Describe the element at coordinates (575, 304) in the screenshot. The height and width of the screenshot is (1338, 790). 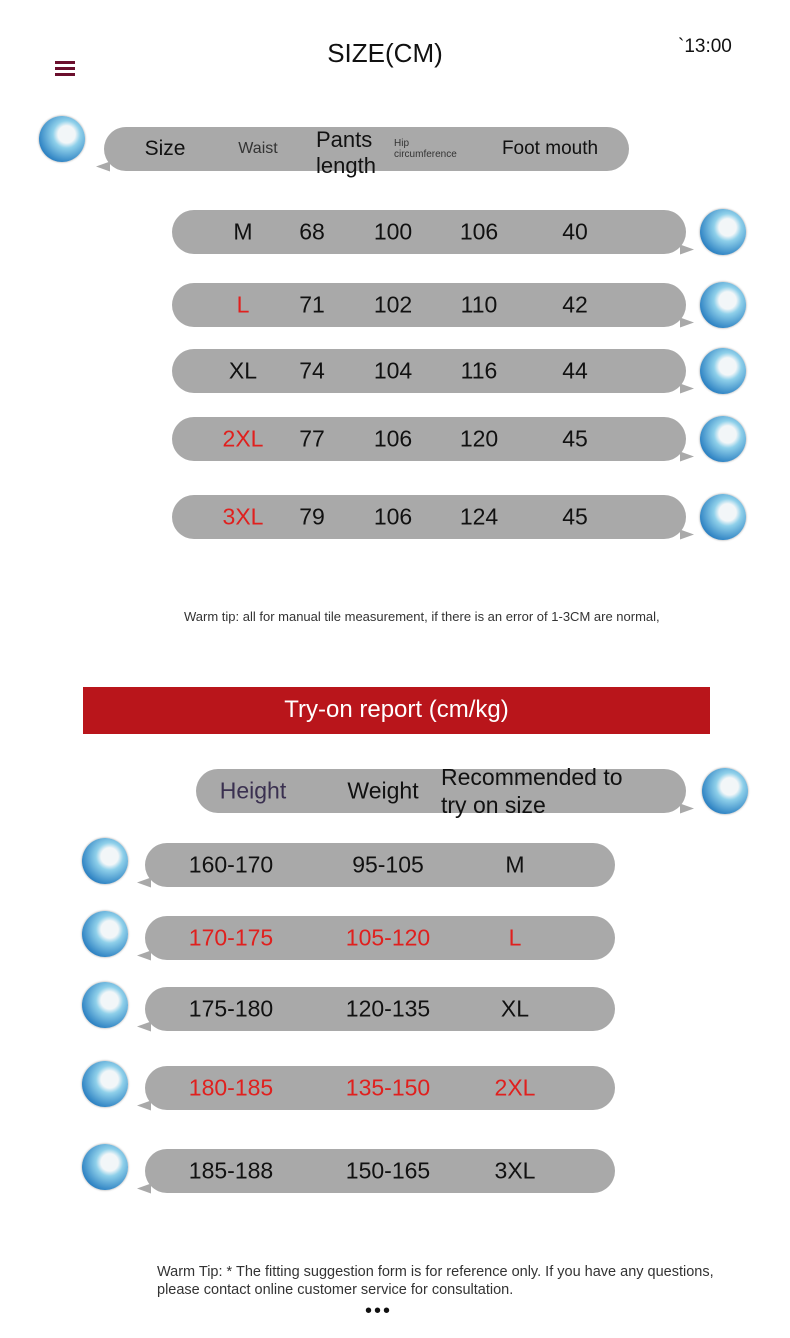
I see `size-cell-foot: 42` at that location.